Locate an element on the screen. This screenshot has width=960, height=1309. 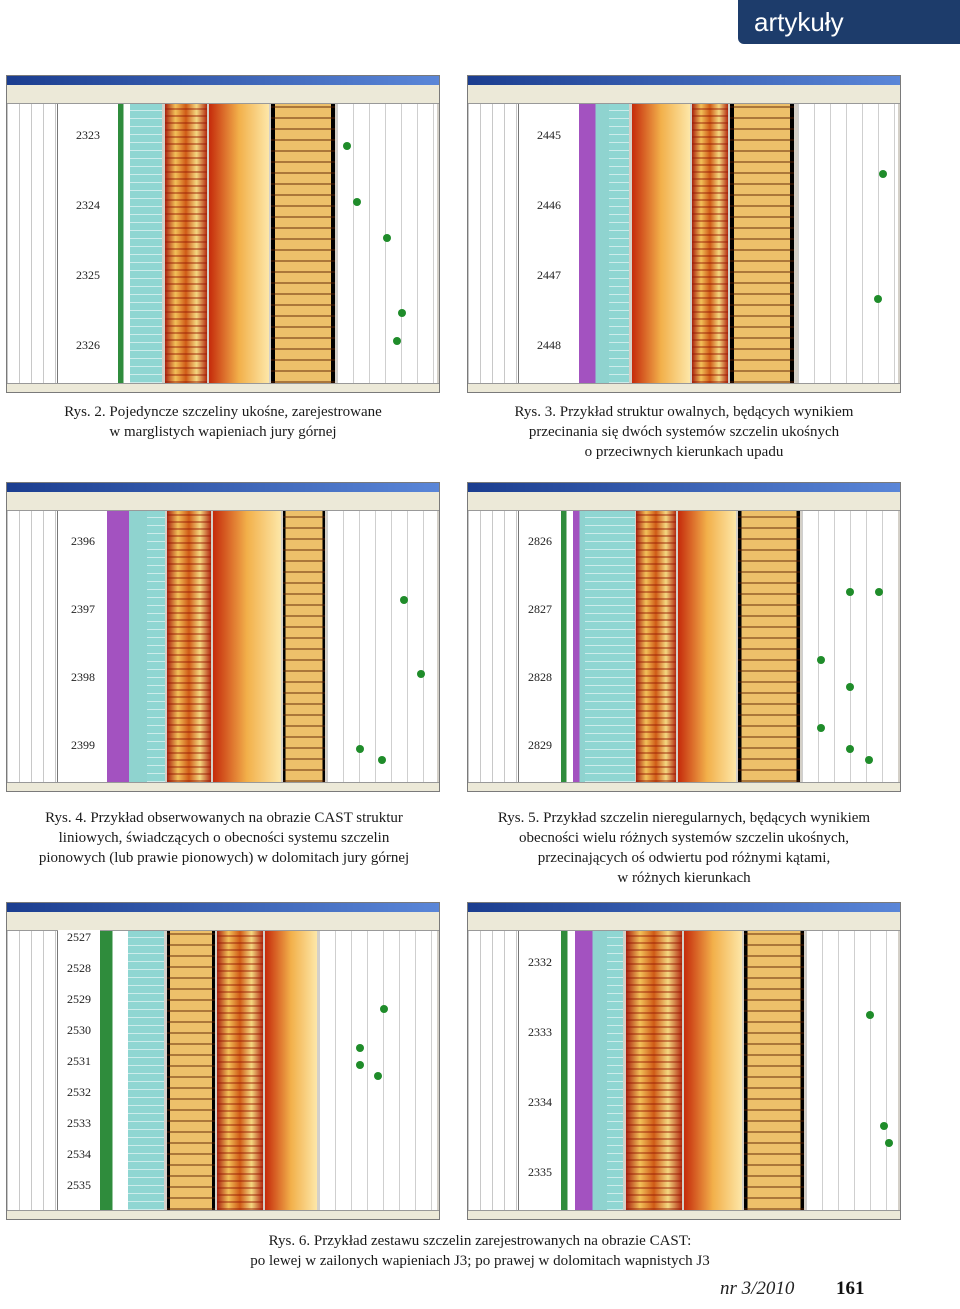
depth-label: 2325 is located at coordinates (88, 274).